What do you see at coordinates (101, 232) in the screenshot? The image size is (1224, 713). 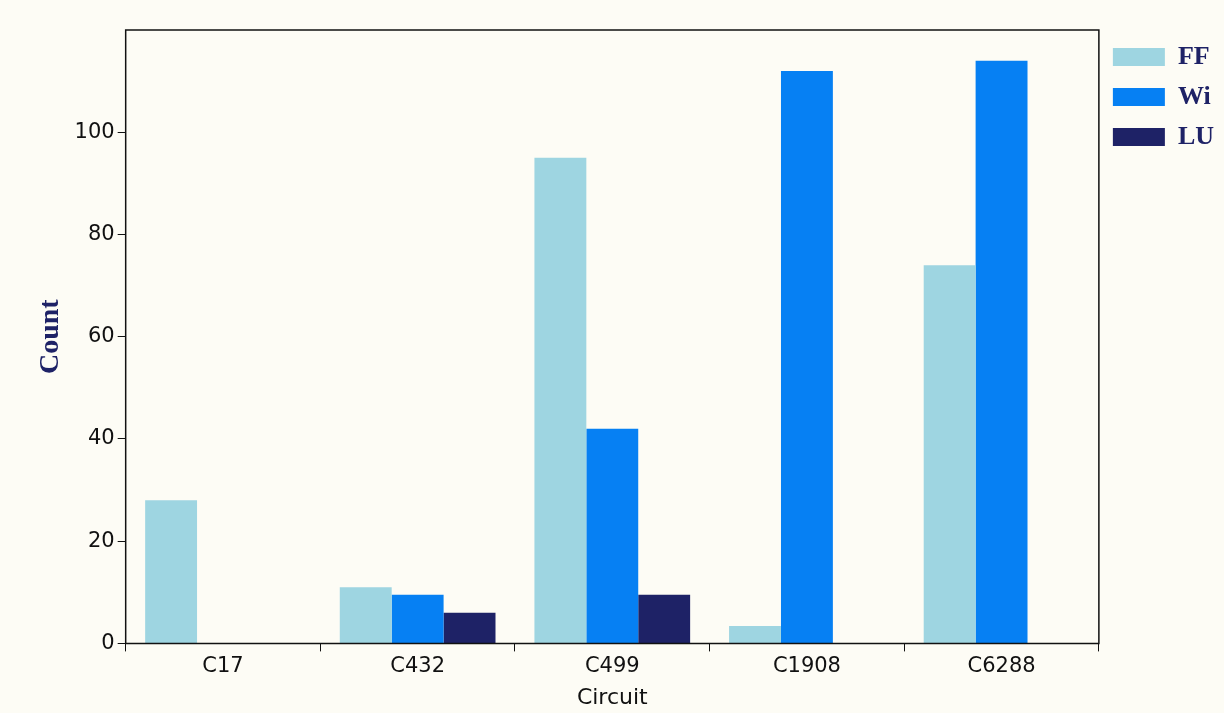 I see `y-tick-label: 80` at bounding box center [101, 232].